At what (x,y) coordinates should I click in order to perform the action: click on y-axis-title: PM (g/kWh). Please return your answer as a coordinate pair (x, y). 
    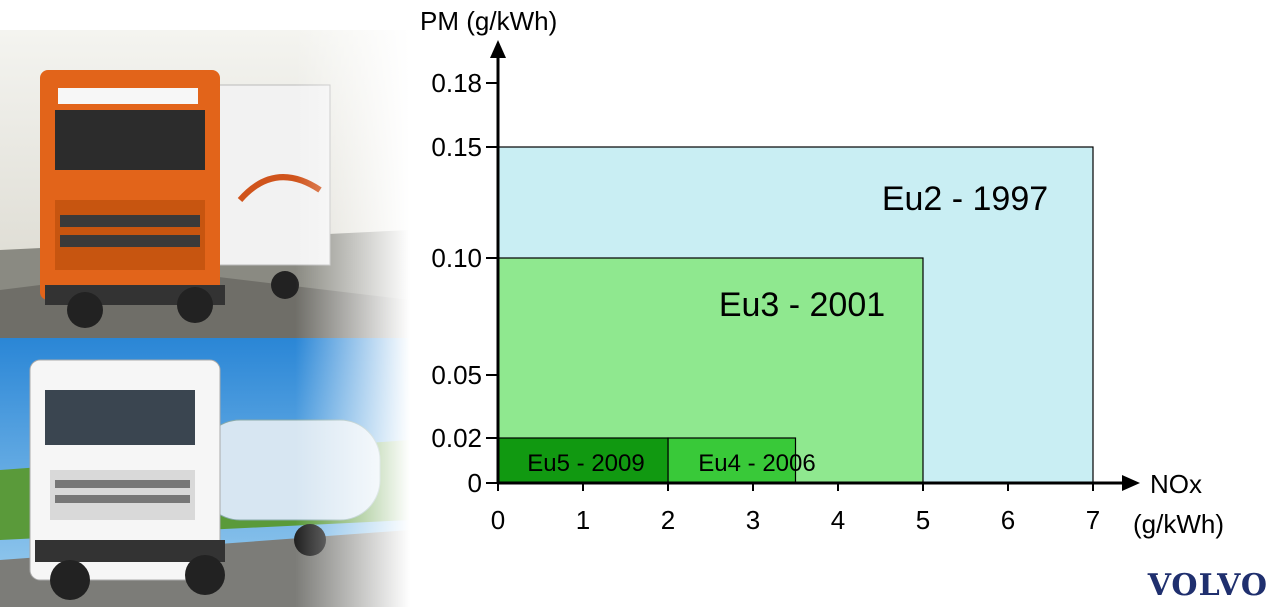
    Looking at the image, I should click on (488, 21).